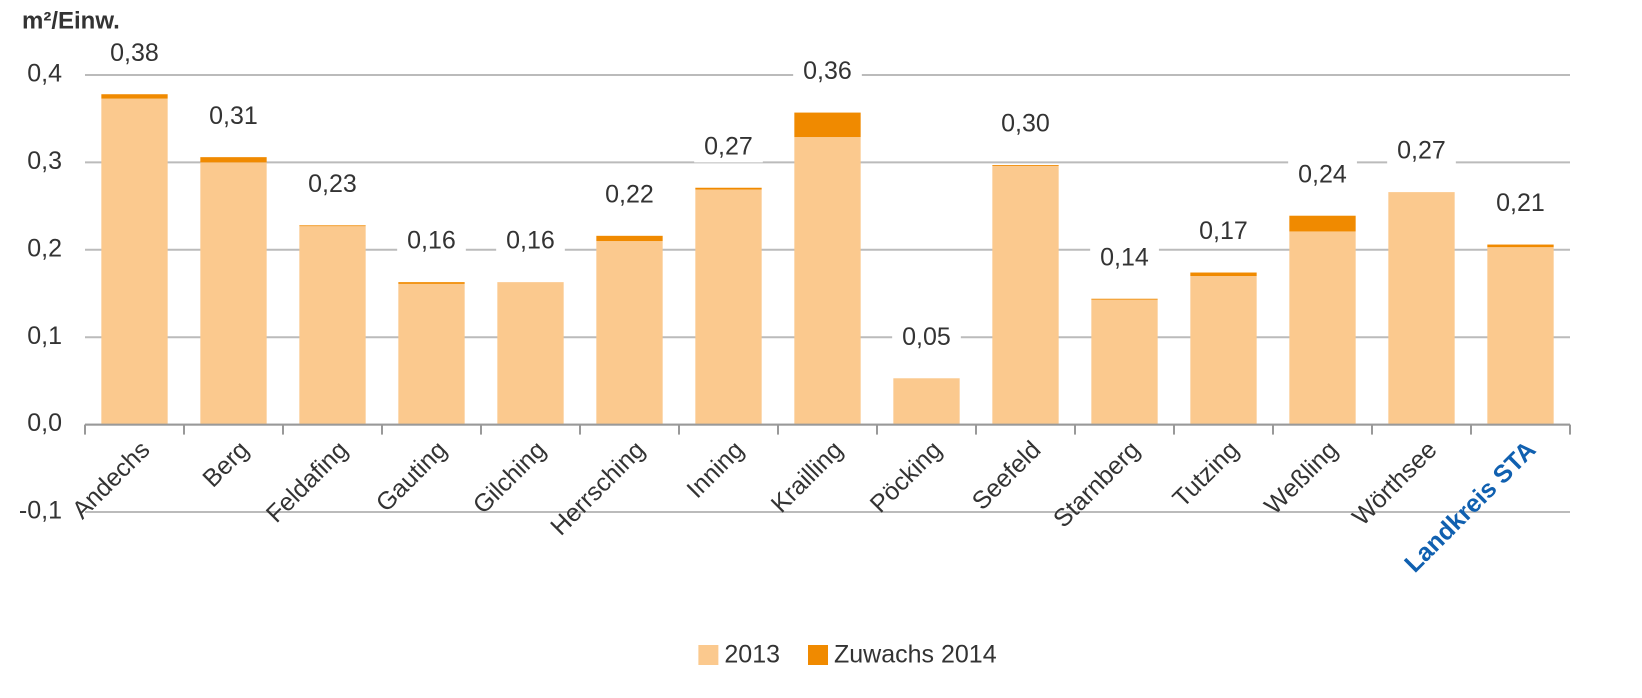 The image size is (1642, 698). I want to click on legend-label: 2013, so click(752, 655).